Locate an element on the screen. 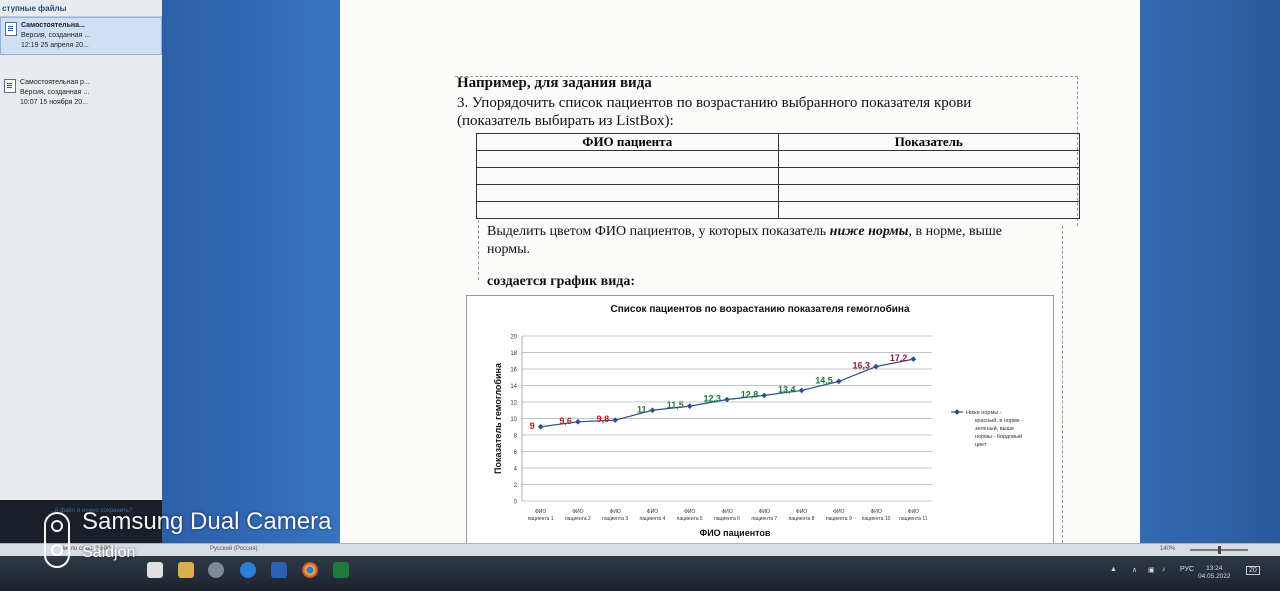 The height and width of the screenshot is (591, 1280). language-indicator: Русский (Россия) is located at coordinates (234, 549).